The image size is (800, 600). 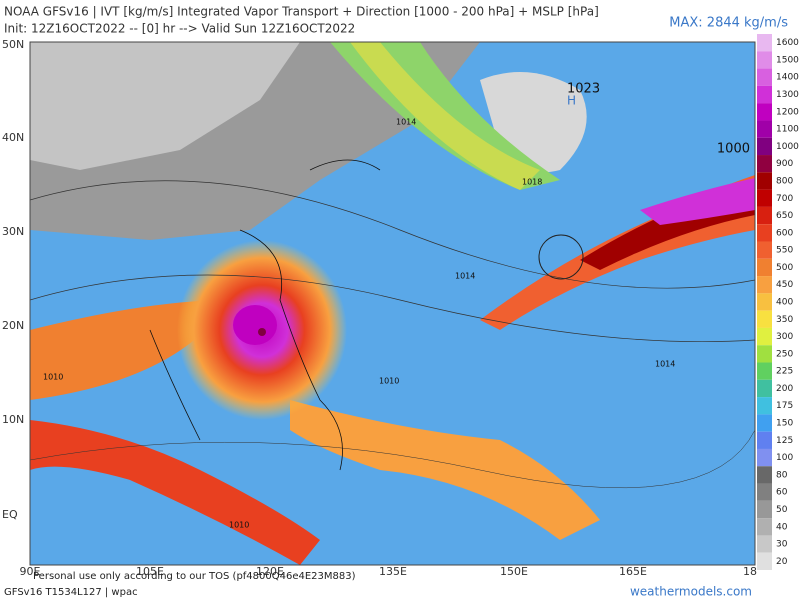 What do you see at coordinates (787, 60) in the screenshot?
I see `colorbar-label: 1500` at bounding box center [787, 60].